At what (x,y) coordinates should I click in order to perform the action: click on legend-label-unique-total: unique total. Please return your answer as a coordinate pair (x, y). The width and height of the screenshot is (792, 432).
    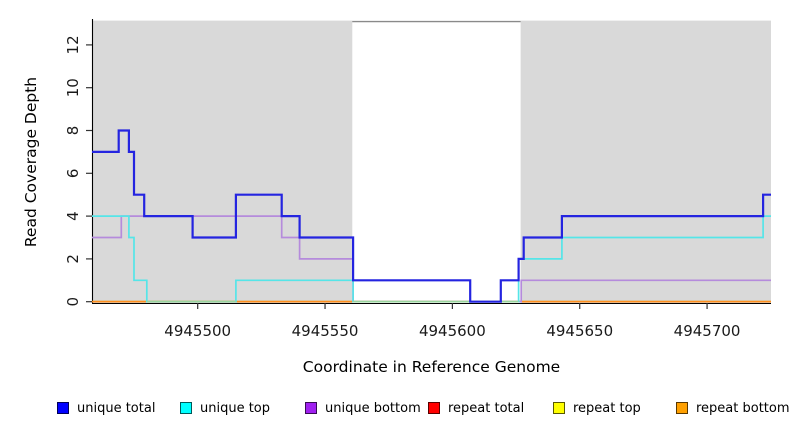
    Looking at the image, I should click on (116, 408).